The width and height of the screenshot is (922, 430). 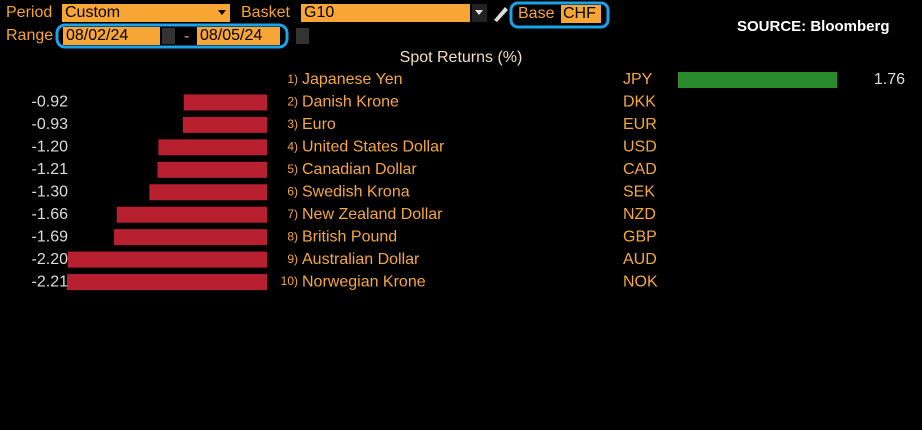 What do you see at coordinates (292, 214) in the screenshot?
I see `rank: 7)` at bounding box center [292, 214].